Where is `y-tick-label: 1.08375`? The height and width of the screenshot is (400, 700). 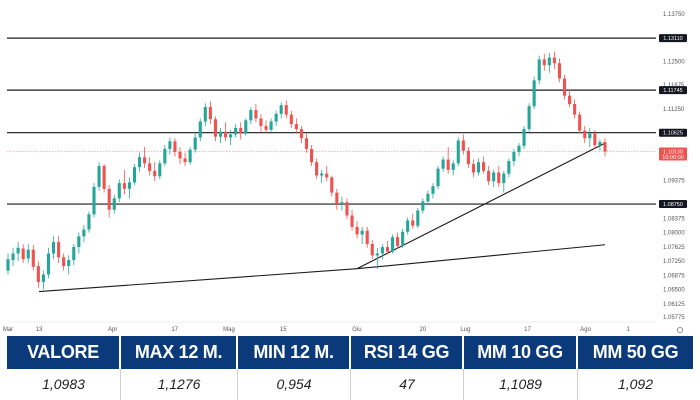 y-tick-label: 1.08375 is located at coordinates (674, 219).